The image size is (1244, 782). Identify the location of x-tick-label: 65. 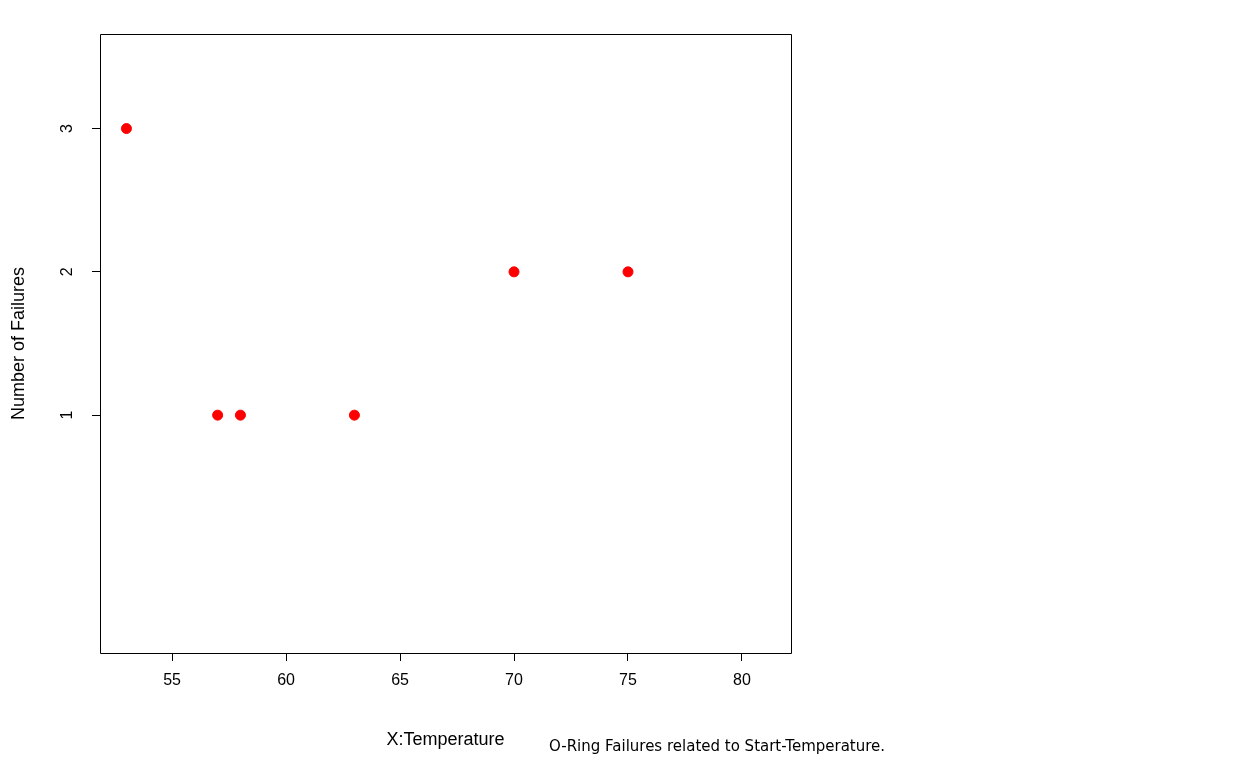
(400, 680).